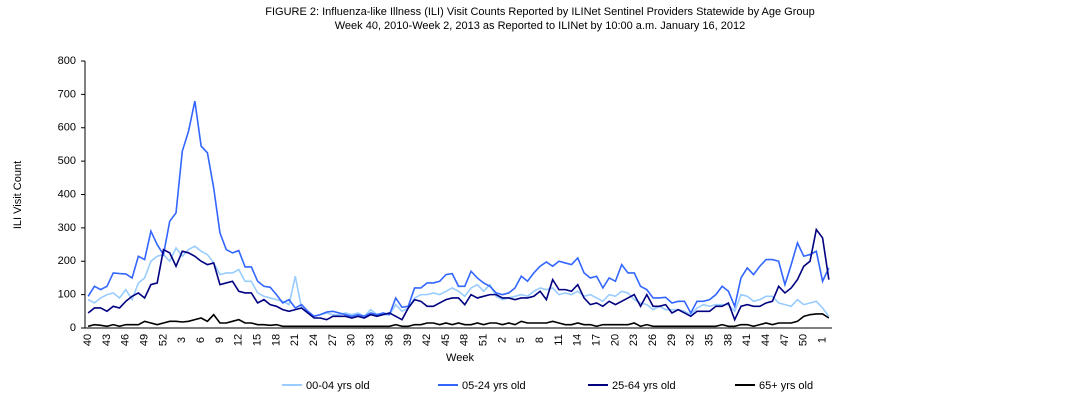  Describe the element at coordinates (521, 340) in the screenshot. I see `x-tick-label: 5` at that location.